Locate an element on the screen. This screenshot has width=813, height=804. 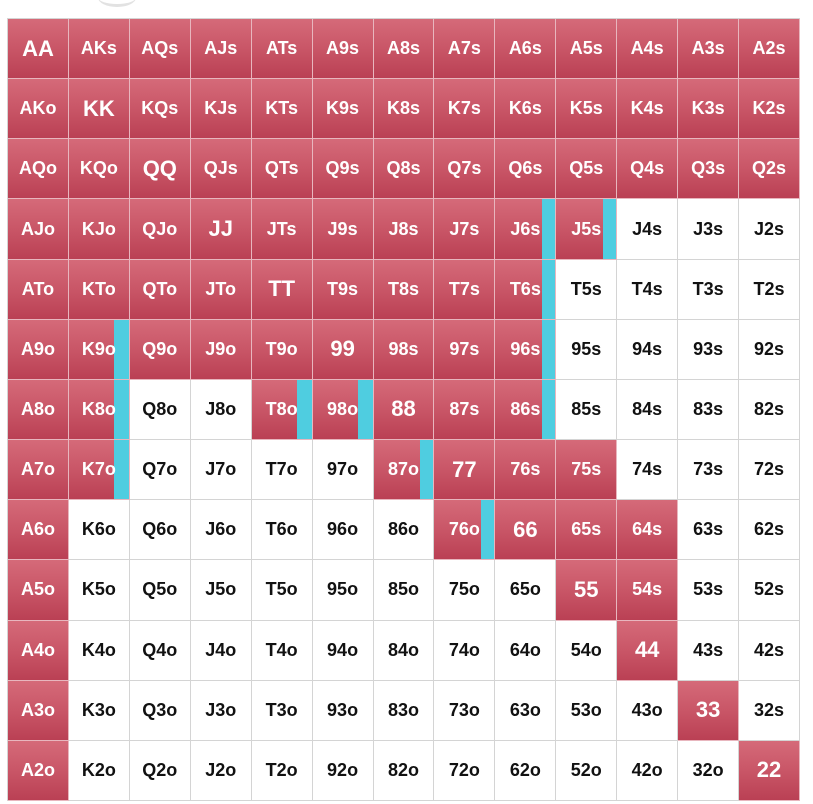
hand-cell-ats: ATs is located at coordinates (282, 49).